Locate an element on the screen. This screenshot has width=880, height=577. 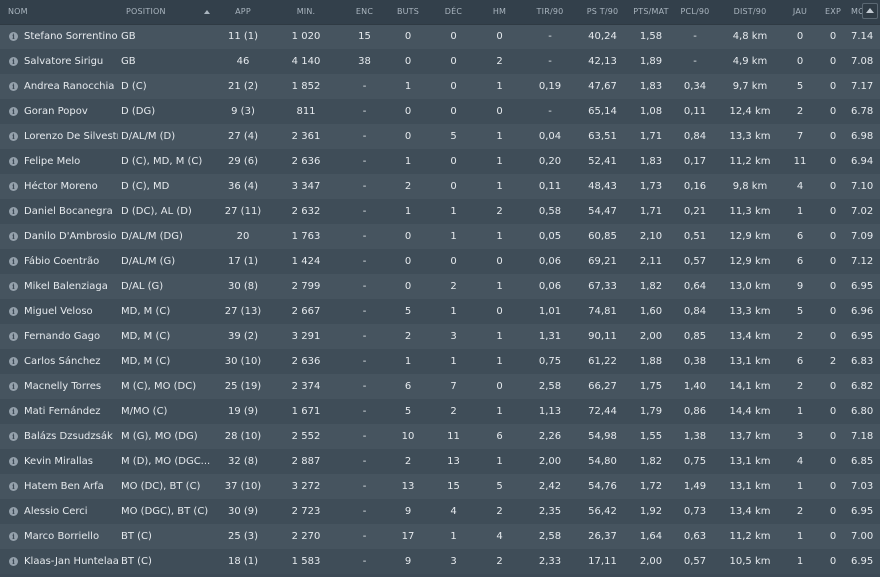
cell-jau: 6 is located at coordinates (800, 361).